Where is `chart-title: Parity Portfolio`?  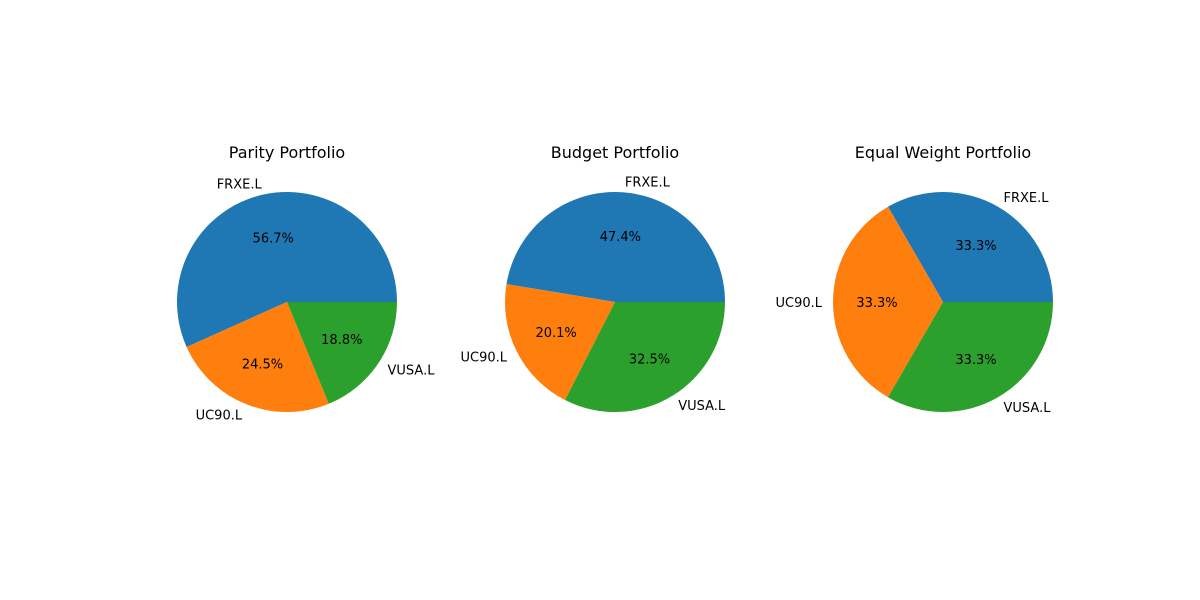 chart-title: Parity Portfolio is located at coordinates (287, 152).